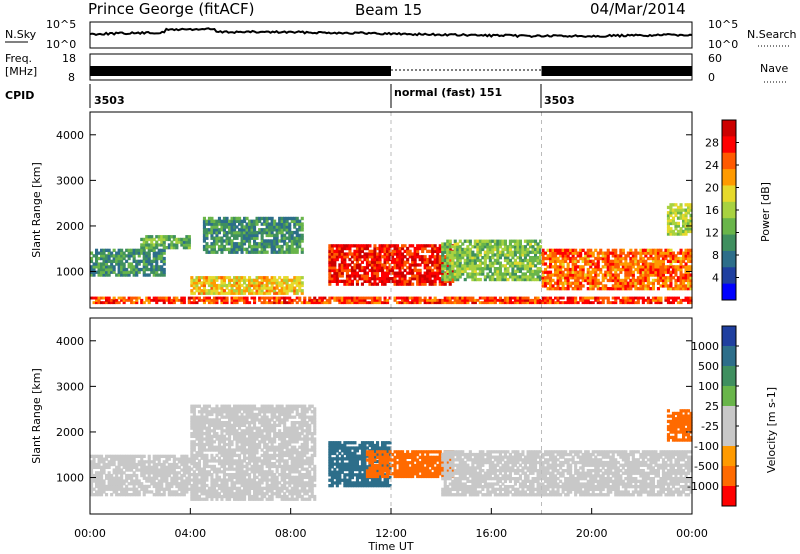 The image size is (800, 554). What do you see at coordinates (70, 135) in the screenshot?
I see `power-ytick-label: 4000` at bounding box center [70, 135].